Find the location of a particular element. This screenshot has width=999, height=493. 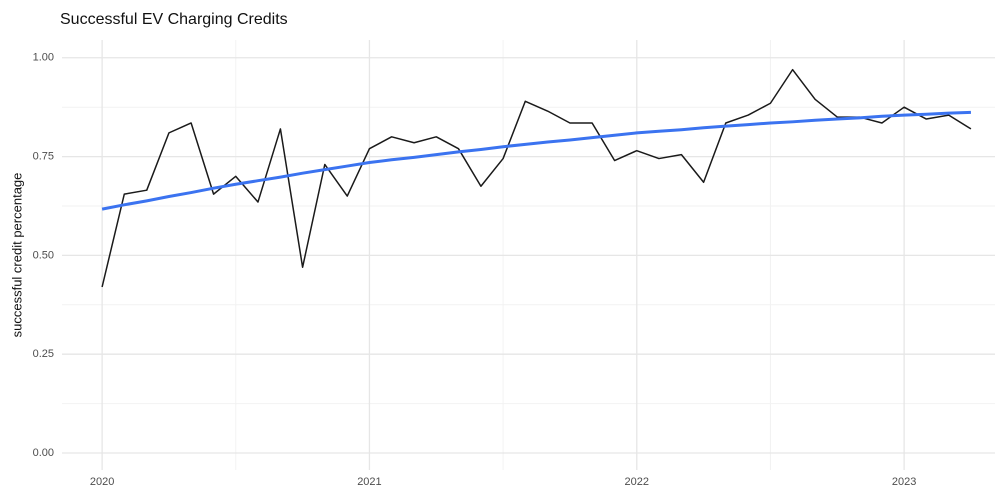

x-tick-label: 2023 is located at coordinates (904, 482).